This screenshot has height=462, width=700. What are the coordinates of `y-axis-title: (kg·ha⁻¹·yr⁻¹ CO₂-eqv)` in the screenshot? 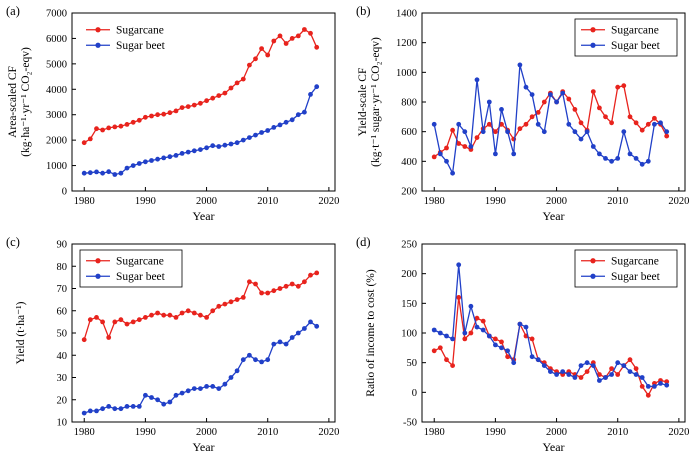 It's located at (26, 102).